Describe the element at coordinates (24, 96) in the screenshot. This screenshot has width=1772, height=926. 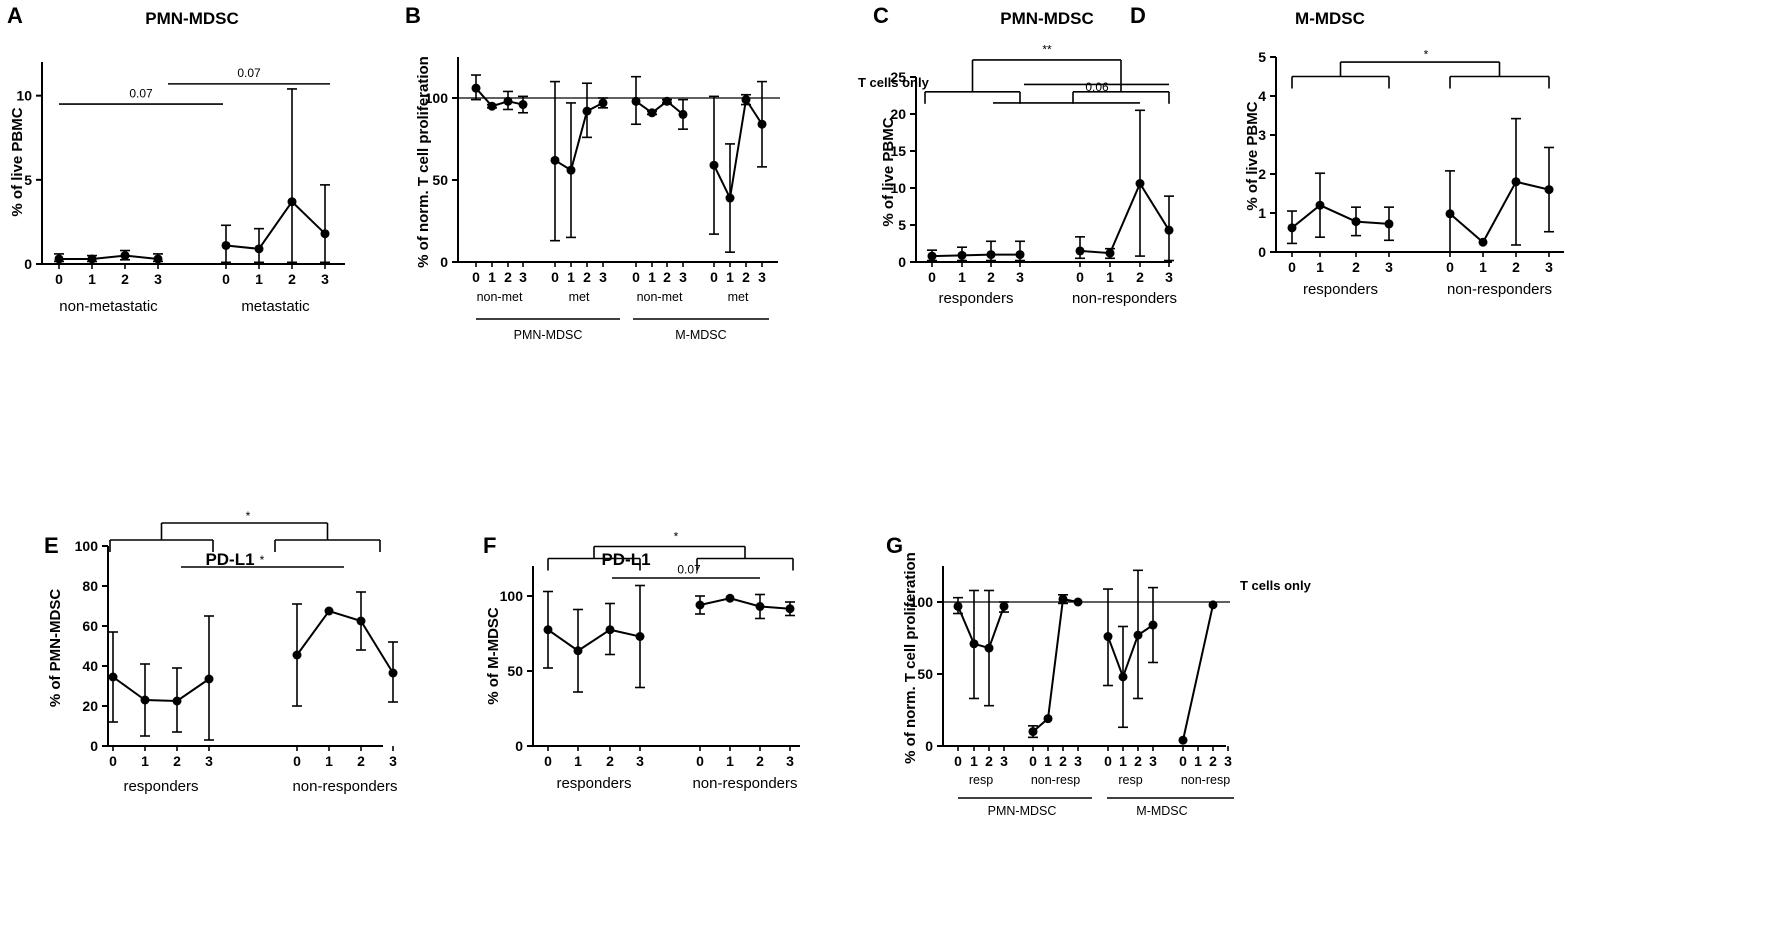
I see `y-tick-label-A: 10` at that location.